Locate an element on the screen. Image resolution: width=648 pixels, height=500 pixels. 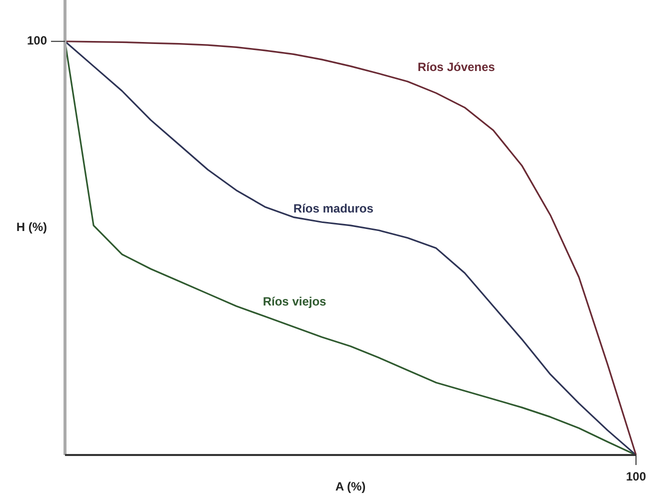
series-label: Ríos viejos is located at coordinates (294, 301).